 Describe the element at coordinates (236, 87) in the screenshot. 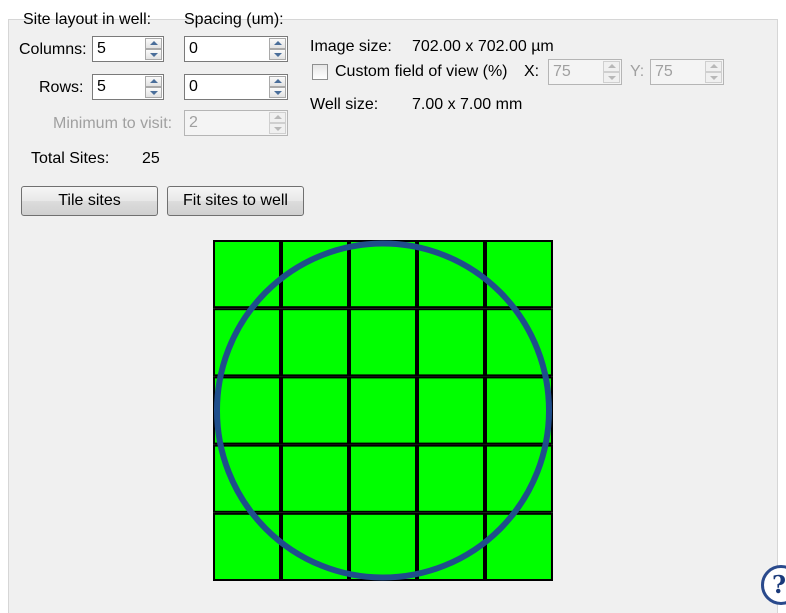

I see `spacing-y-spinner: 0` at that location.